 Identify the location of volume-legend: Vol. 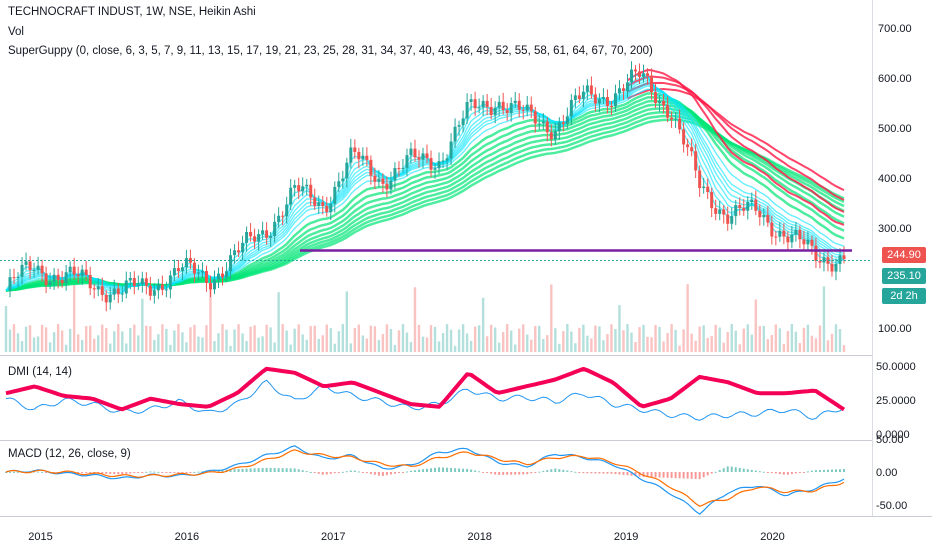
(16, 32).